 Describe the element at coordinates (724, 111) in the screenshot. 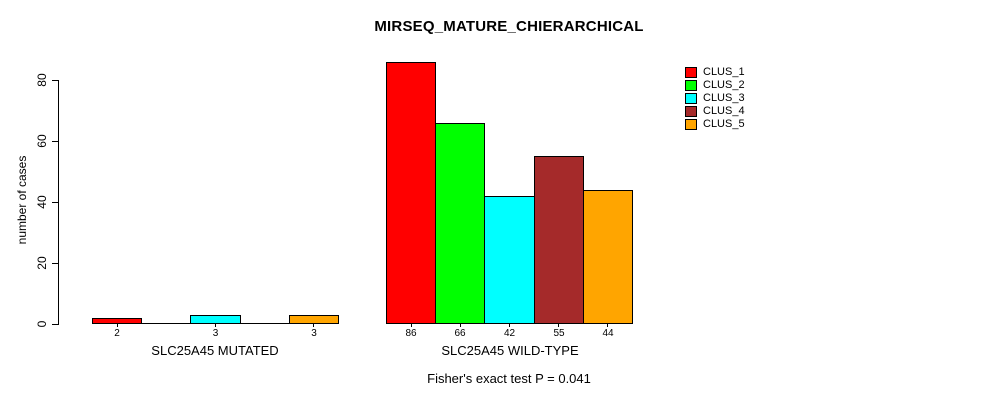

I see `legend-label: CLUS_4` at that location.